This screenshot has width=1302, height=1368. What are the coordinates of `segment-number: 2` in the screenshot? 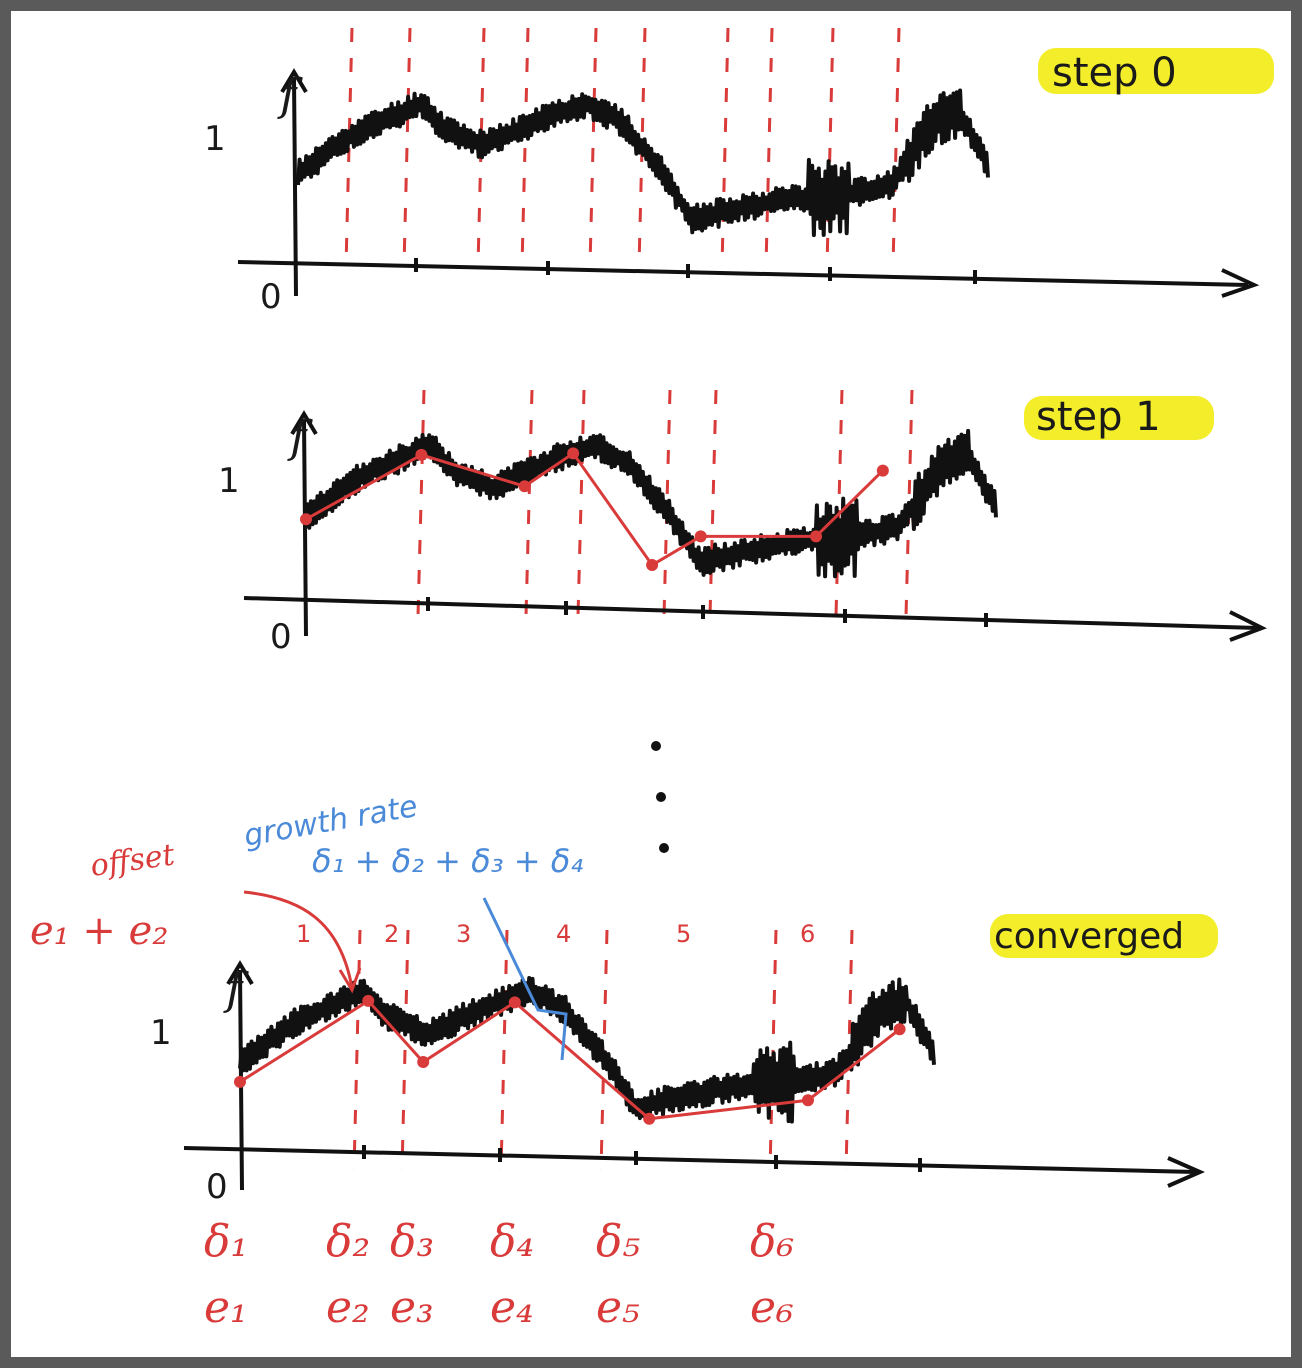 It's located at (391, 934).